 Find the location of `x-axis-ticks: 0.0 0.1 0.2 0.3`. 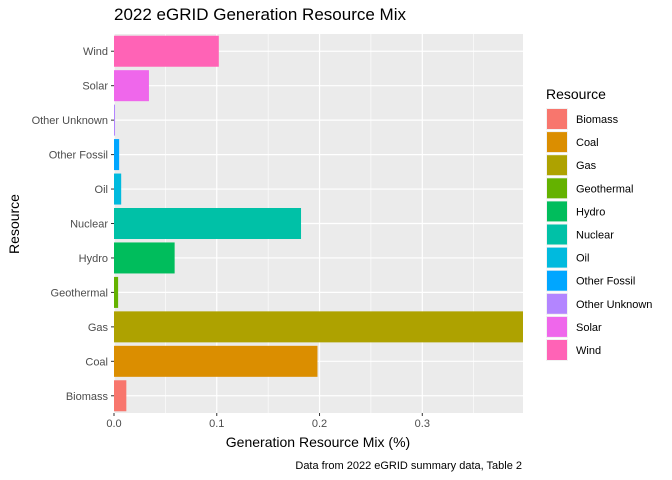

x-axis-ticks: 0.0 0.1 0.2 0.3 is located at coordinates (268, 421).